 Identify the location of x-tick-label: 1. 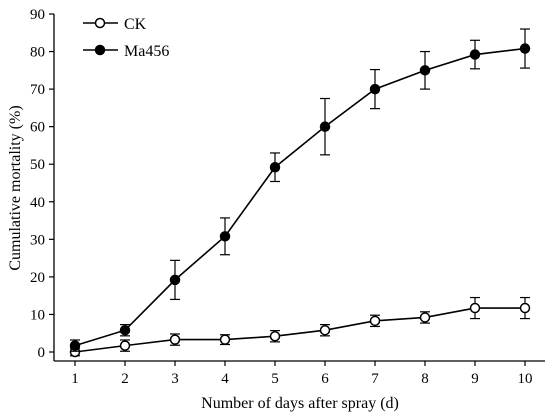
(75, 379).